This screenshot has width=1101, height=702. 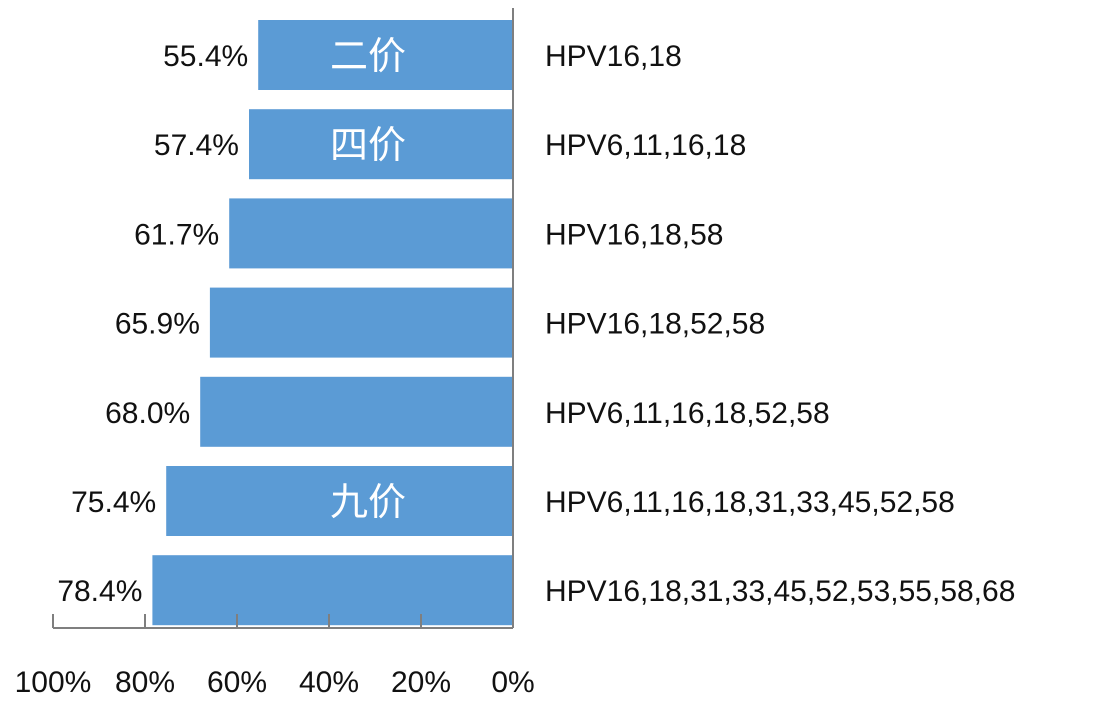 I want to click on x-tick-label: 60%, so click(x=237, y=682).